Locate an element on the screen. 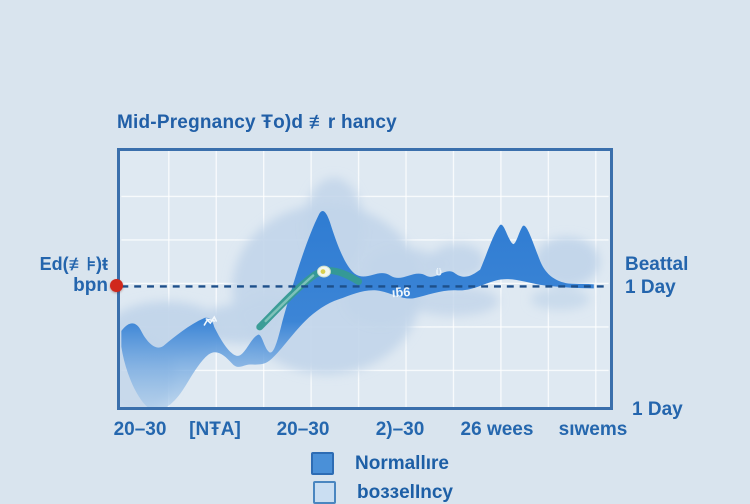 The width and height of the screenshot is (750, 504). teal-ribbon-highlight is located at coordinates (289, 298).